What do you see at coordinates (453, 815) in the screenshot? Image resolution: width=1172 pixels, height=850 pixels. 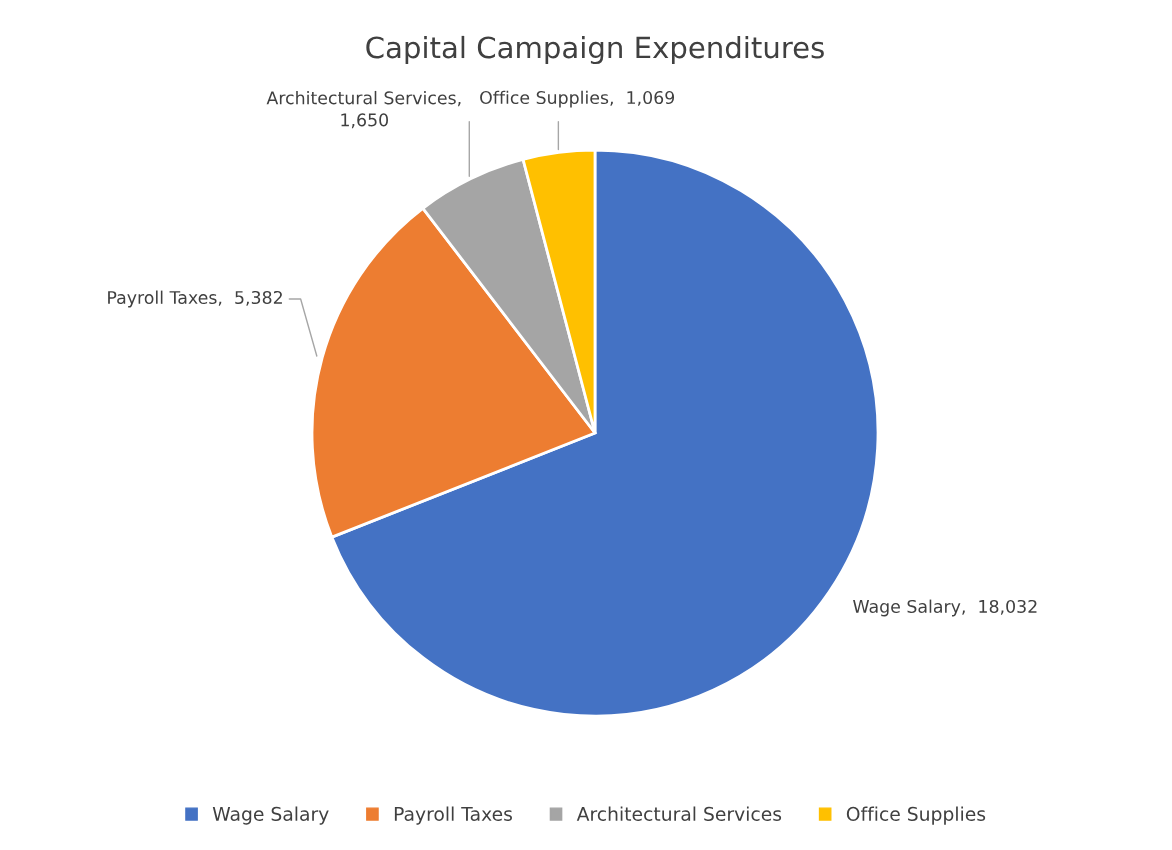 I see `legend-label: Payroll Taxes` at bounding box center [453, 815].